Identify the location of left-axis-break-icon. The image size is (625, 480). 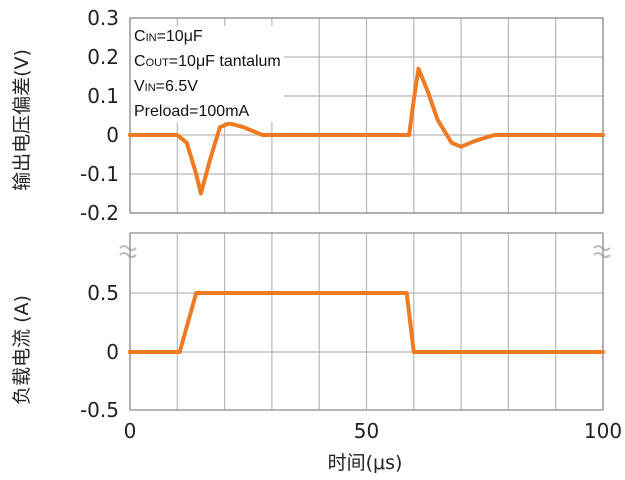
(128, 251).